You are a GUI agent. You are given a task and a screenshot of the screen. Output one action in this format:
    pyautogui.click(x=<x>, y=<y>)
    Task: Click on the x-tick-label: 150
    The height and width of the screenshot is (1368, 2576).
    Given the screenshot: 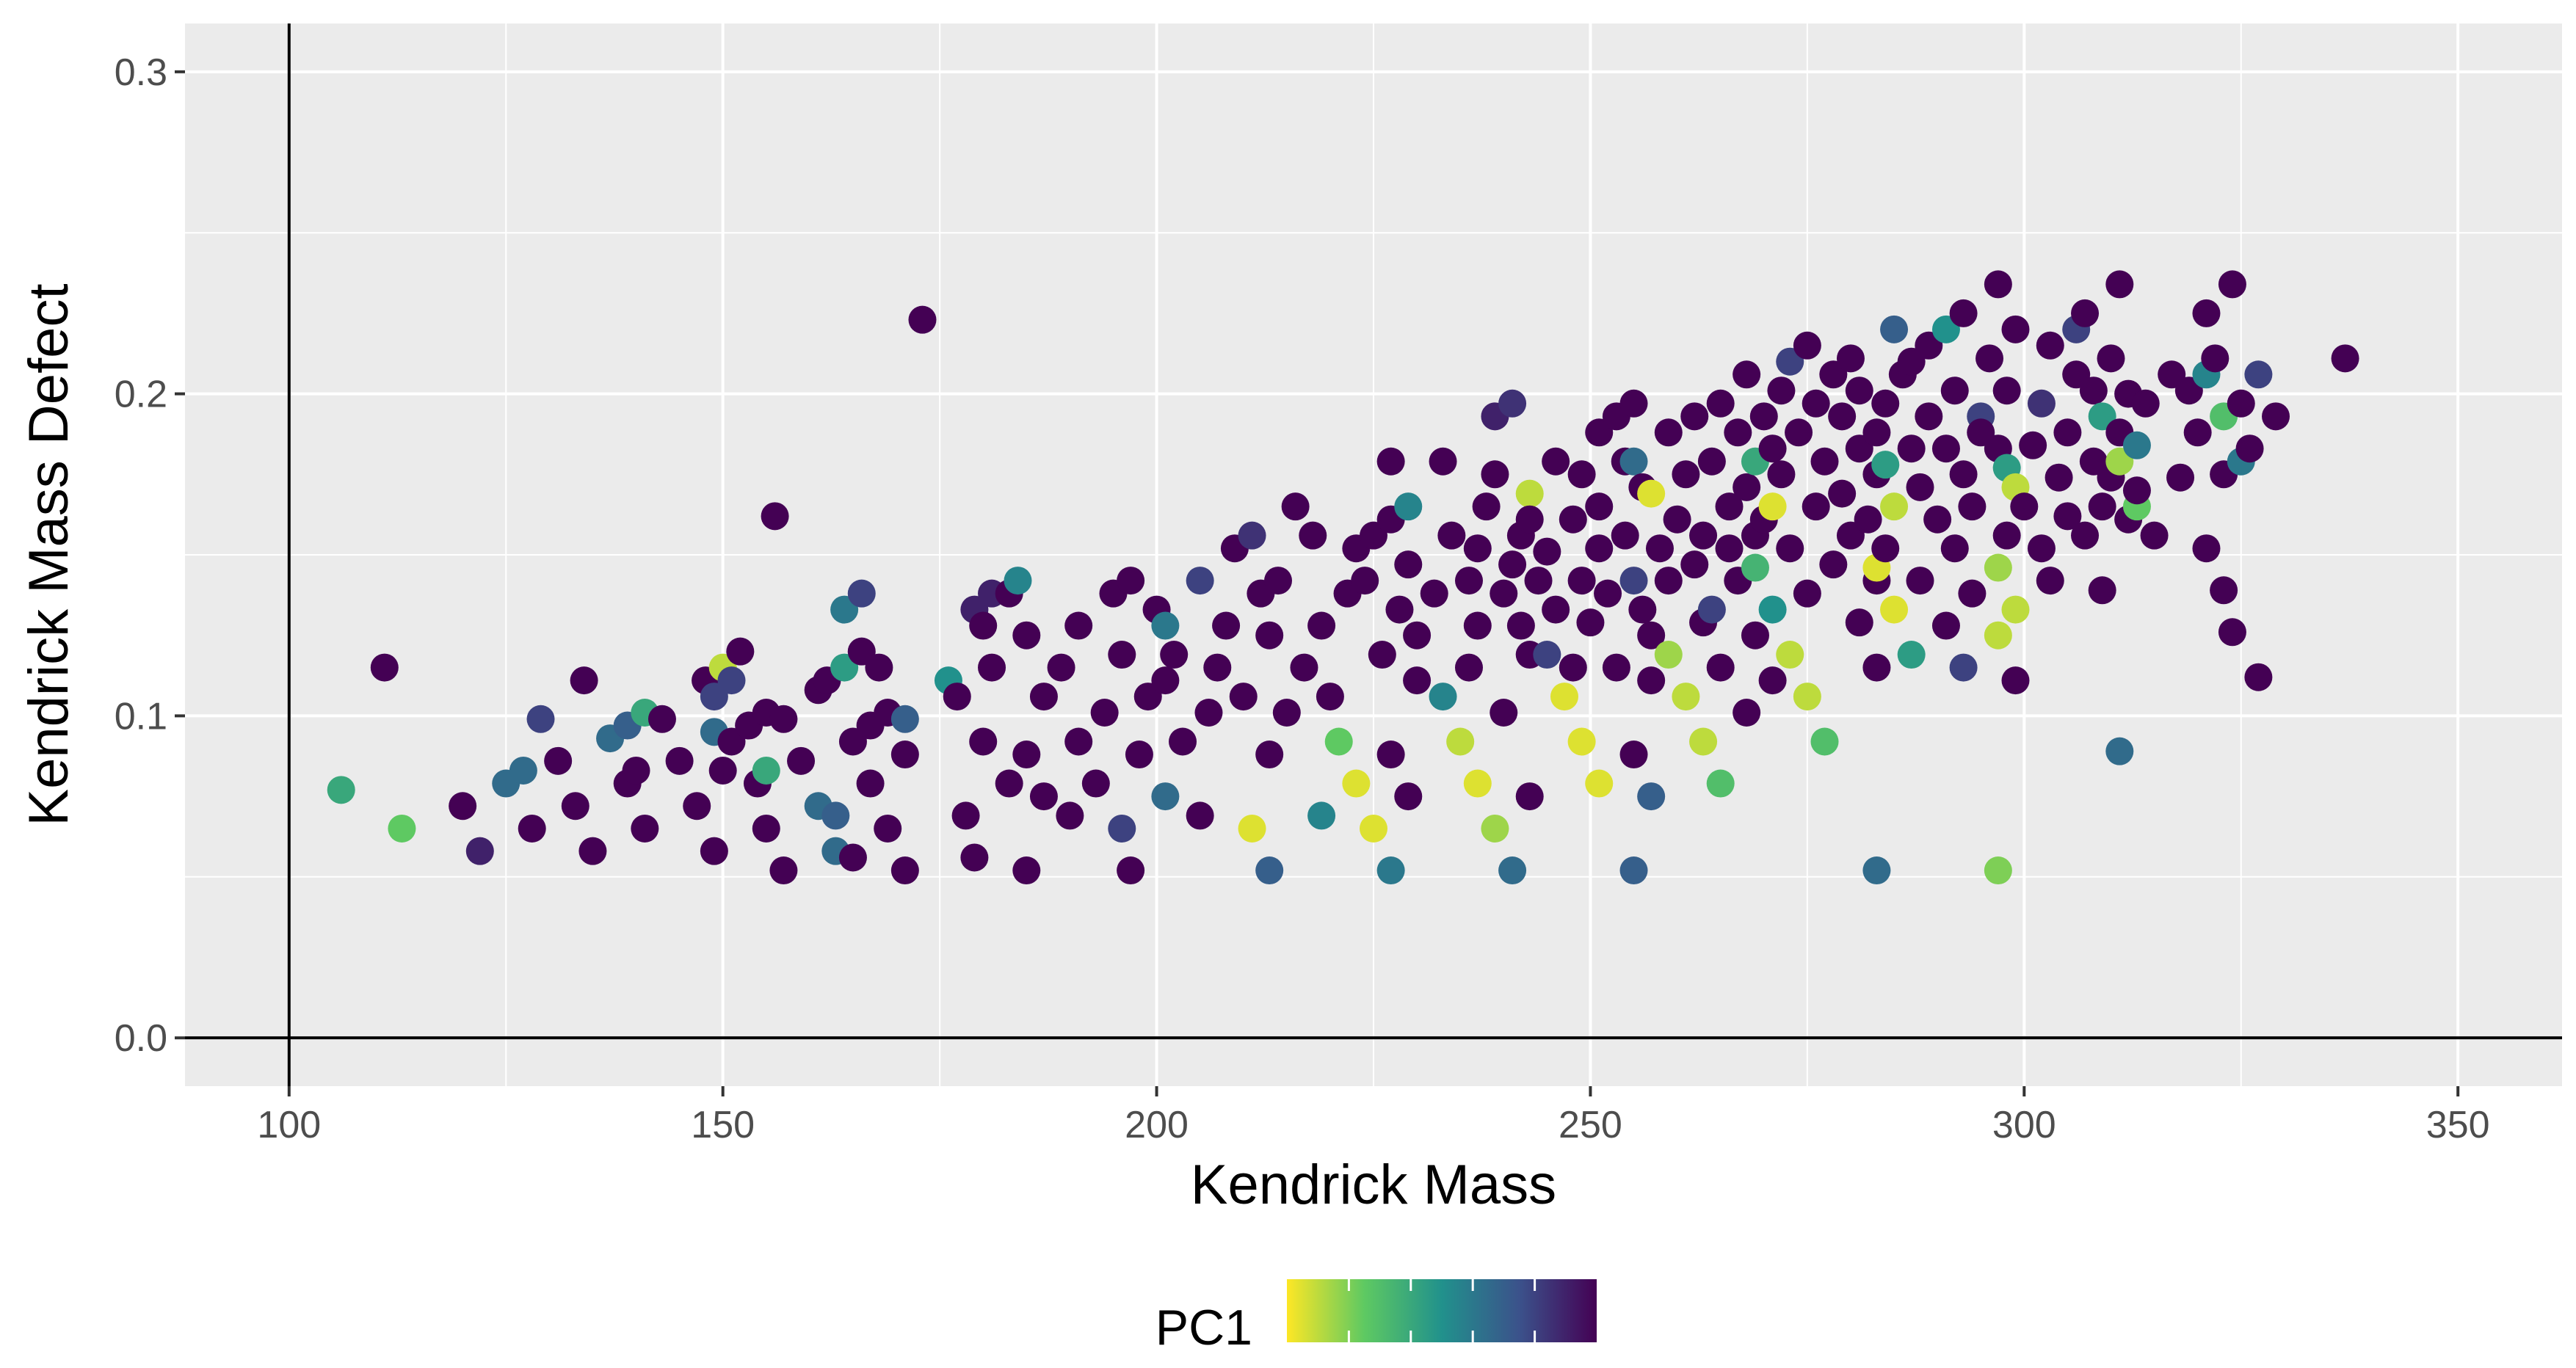 What is the action you would take?
    pyautogui.click(x=723, y=1125)
    